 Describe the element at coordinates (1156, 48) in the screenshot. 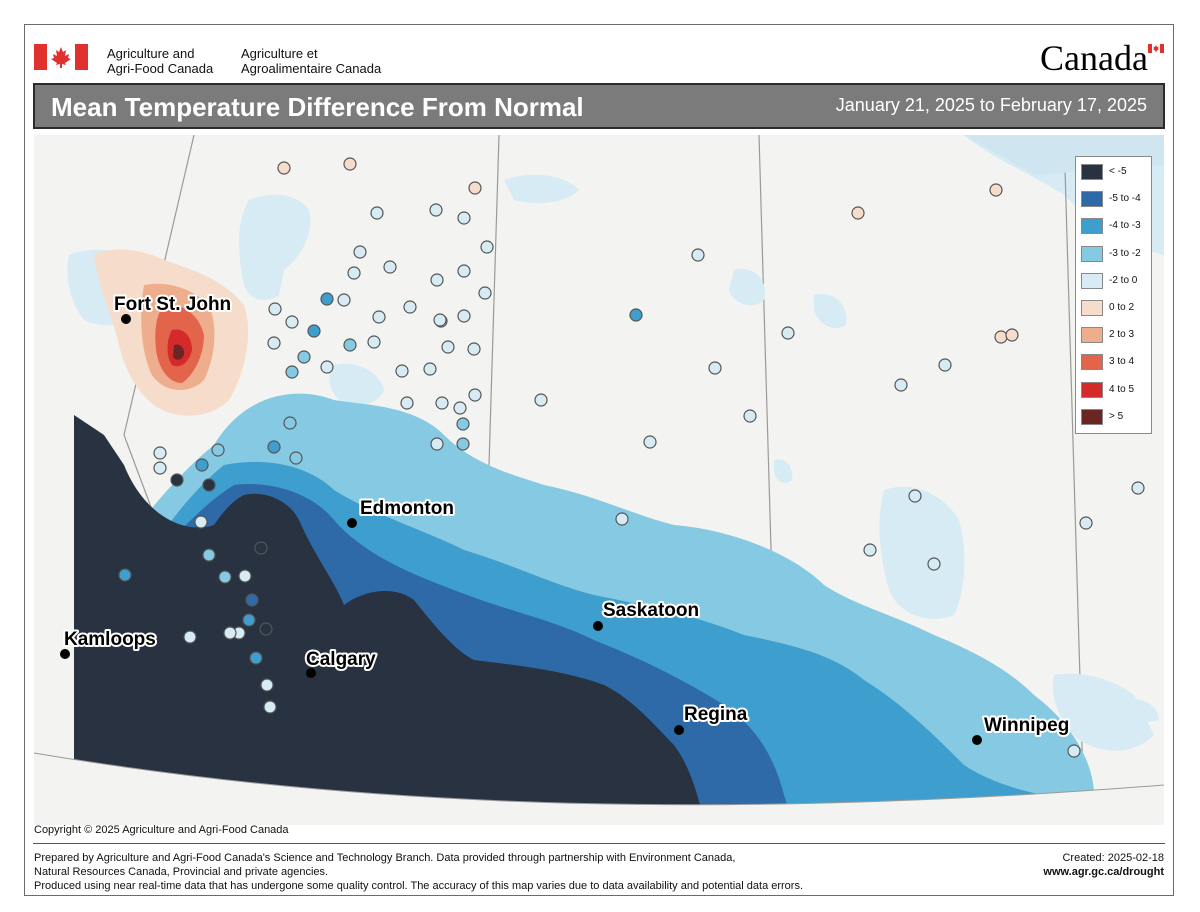

I see `wordmark-flag-icon` at that location.